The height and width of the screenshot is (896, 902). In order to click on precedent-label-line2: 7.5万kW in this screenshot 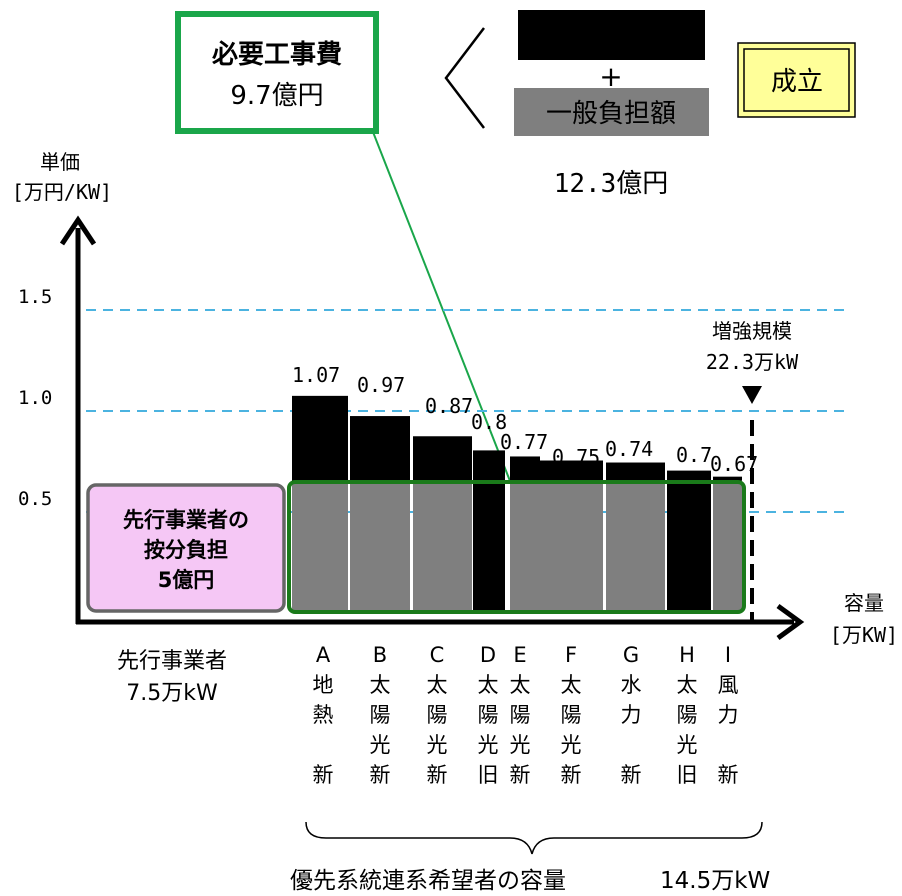, I will do `click(172, 693)`.